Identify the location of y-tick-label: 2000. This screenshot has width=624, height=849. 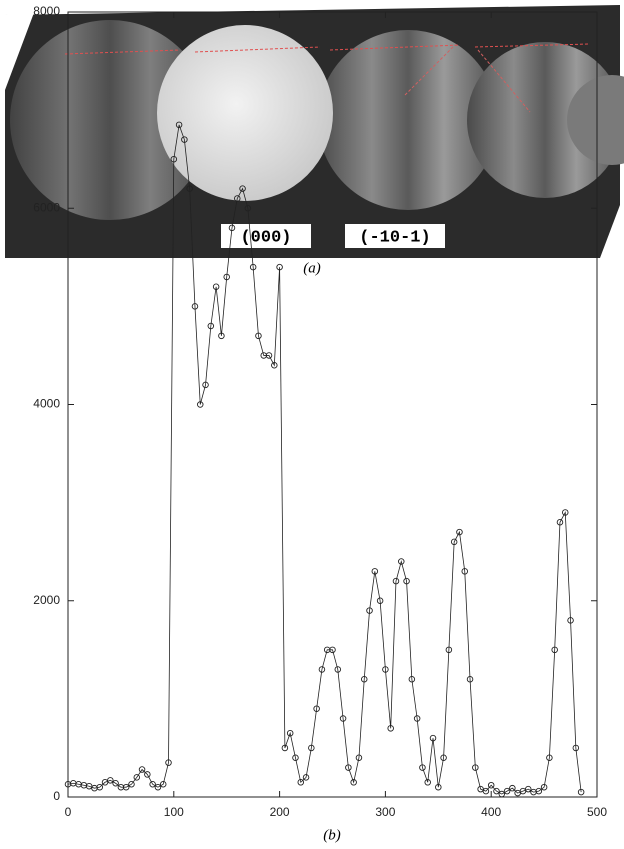
(46, 600).